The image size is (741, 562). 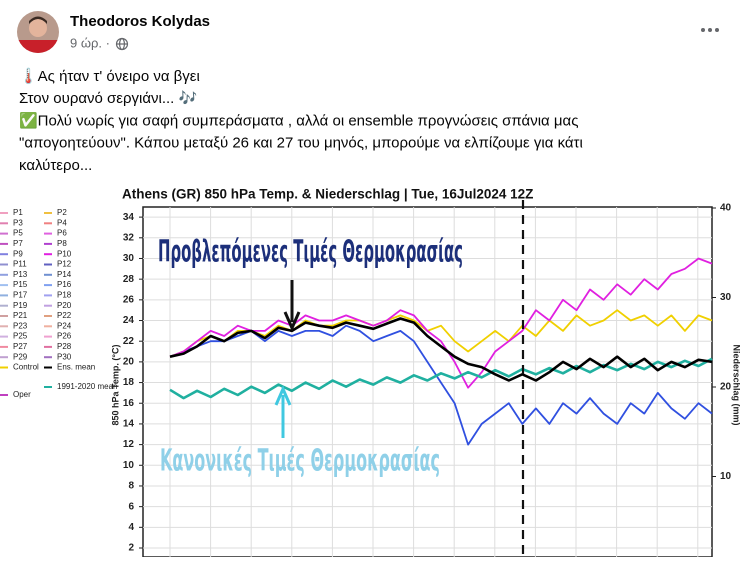 What do you see at coordinates (129, 237) in the screenshot?
I see `y-tick-label: 32` at bounding box center [129, 237].